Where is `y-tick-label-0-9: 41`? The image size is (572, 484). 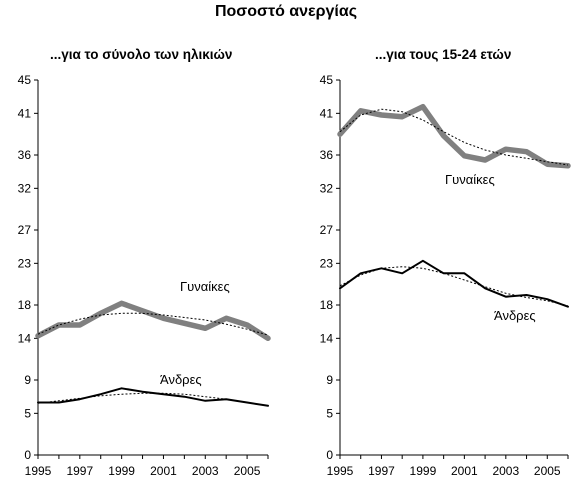 y-tick-label-0-9: 41 is located at coordinates (25, 113).